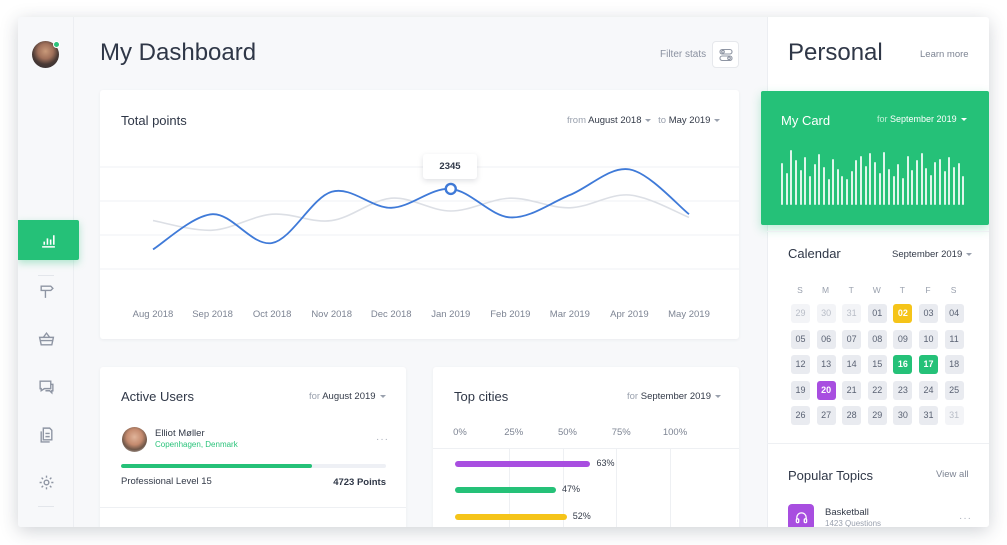 Image resolution: width=1007 pixels, height=545 pixels. Describe the element at coordinates (216, 466) in the screenshot. I see `level-progress-fill` at that location.